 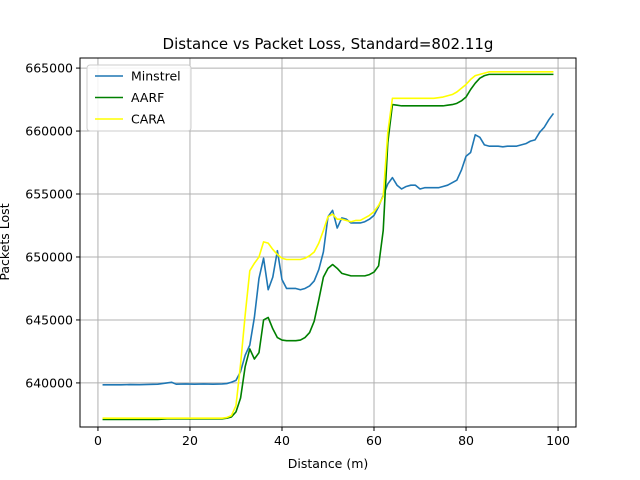 I want to click on x-tick-label: 40, so click(x=282, y=440).